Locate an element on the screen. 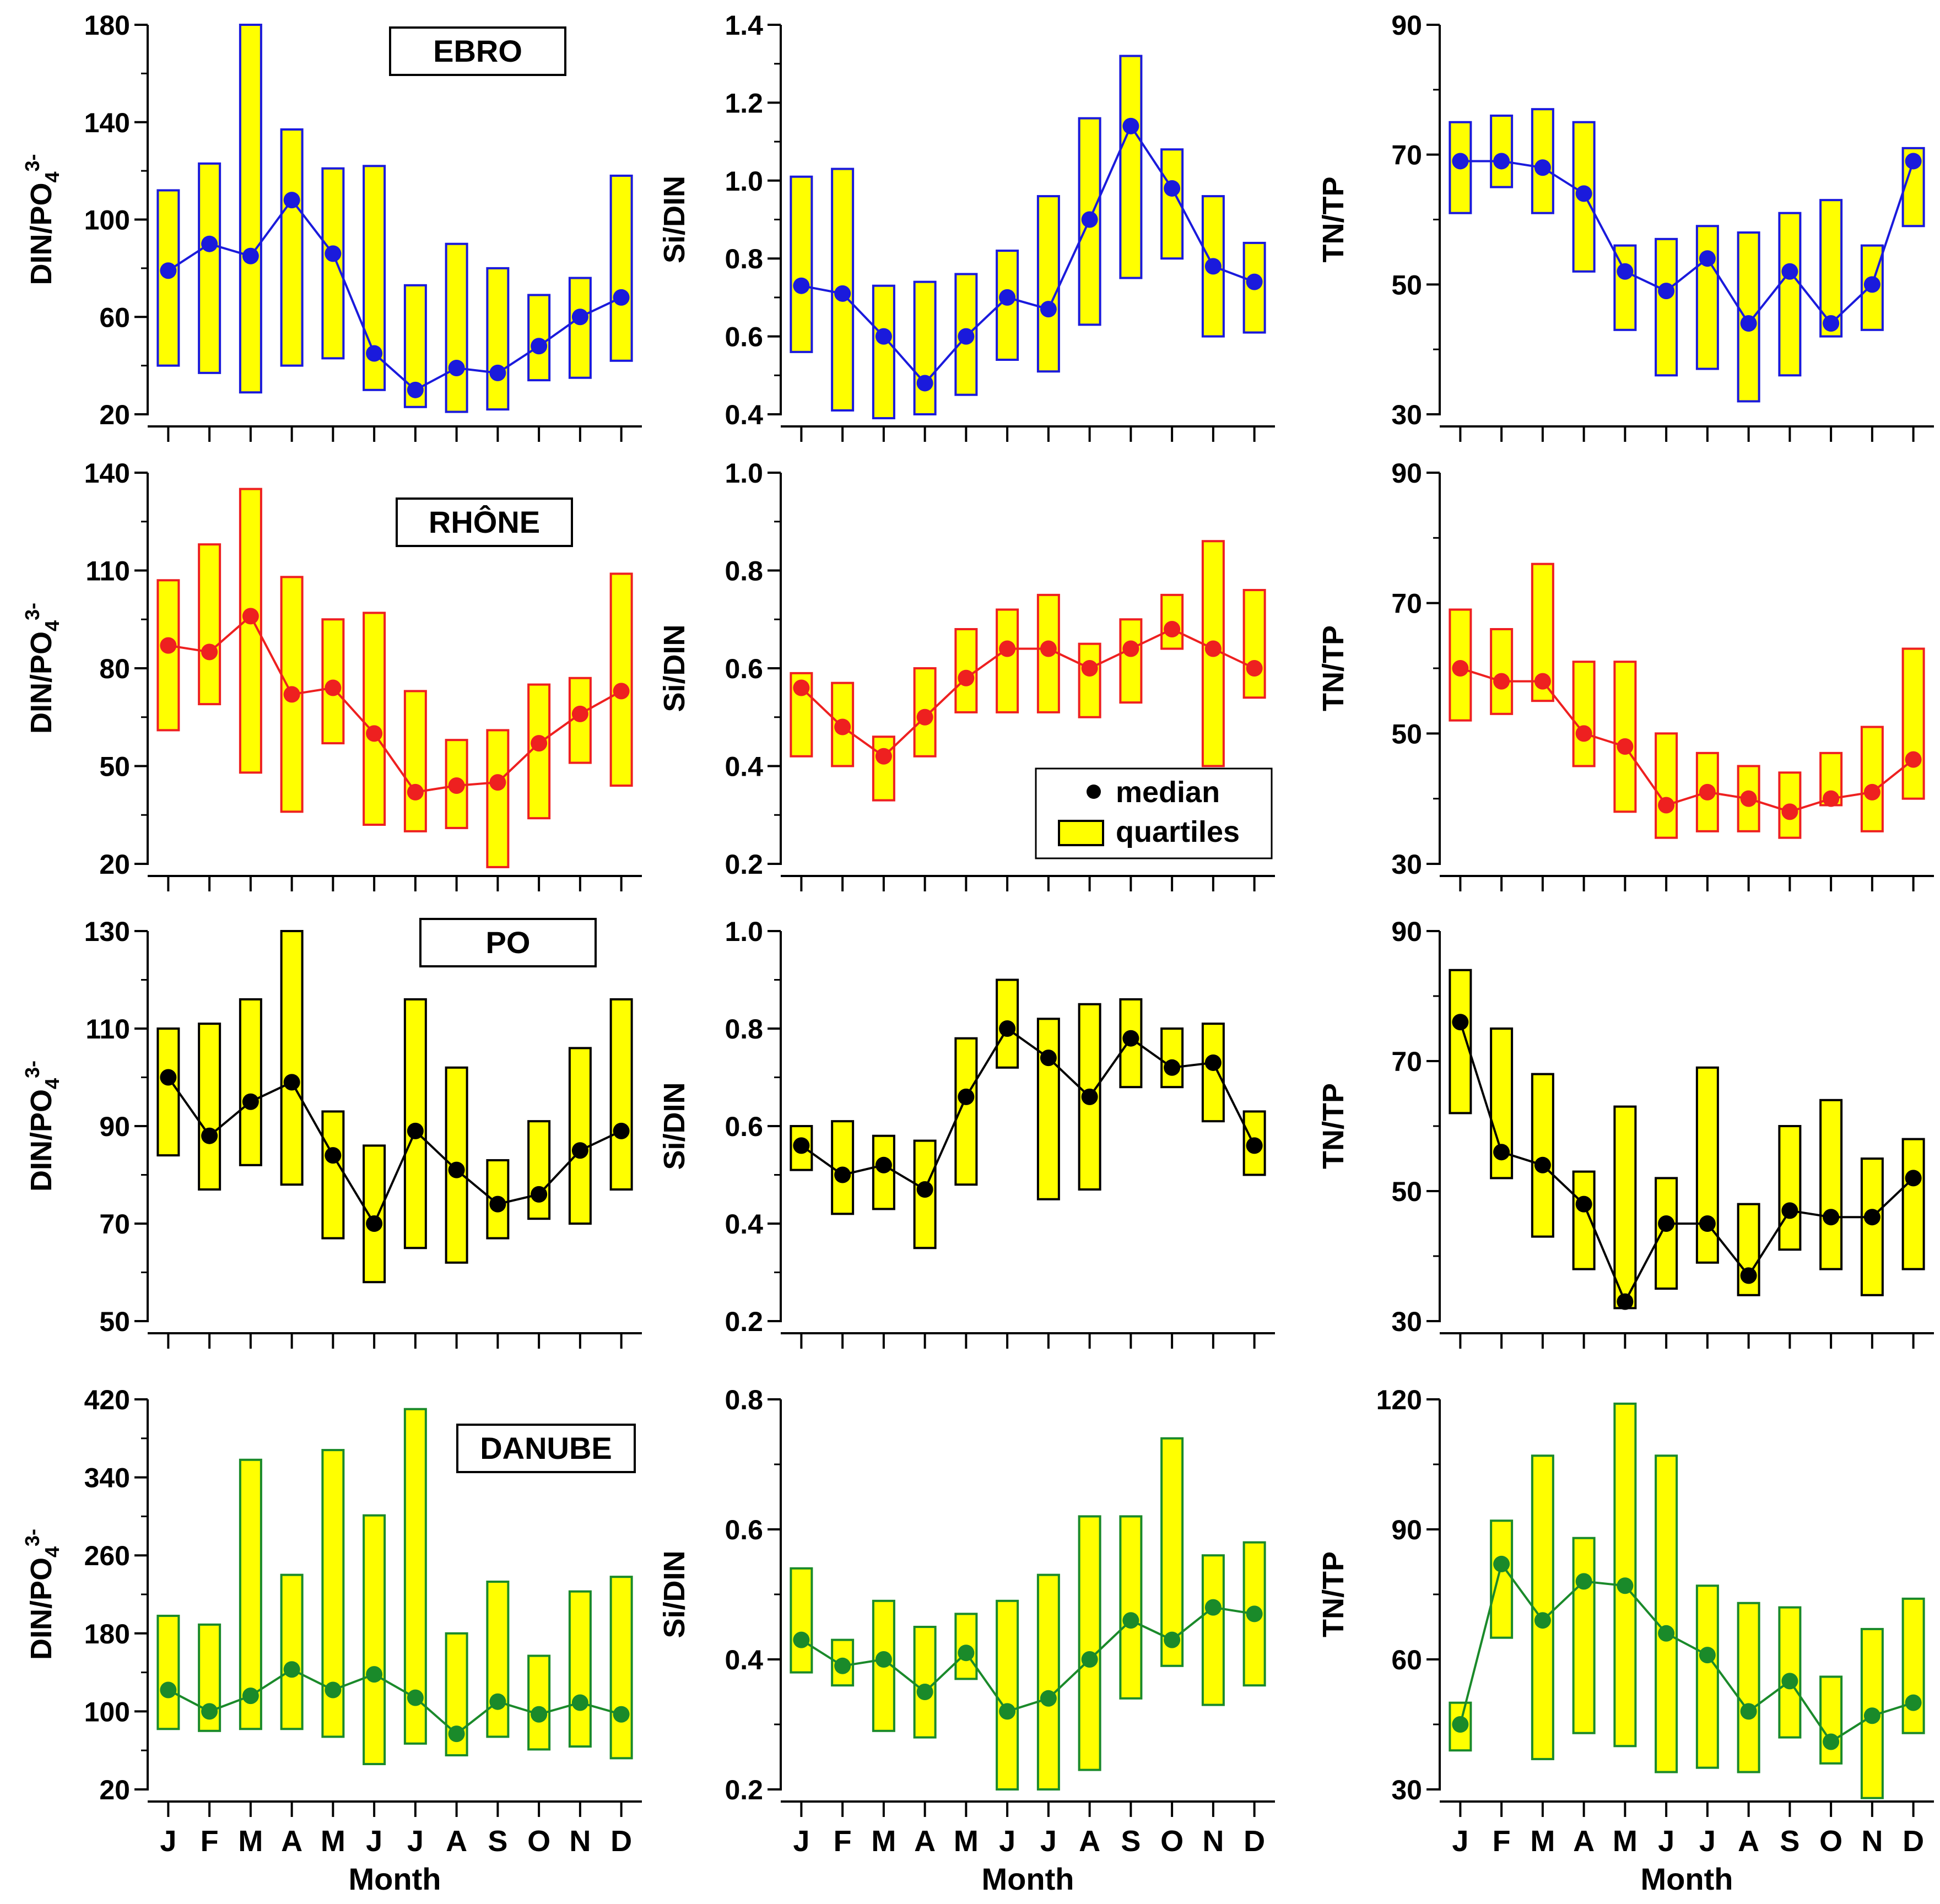  panel-rhne-dinpo: 20 50 80 110 140 DIN/PO43- RHÔNE is located at coordinates (332, 674).